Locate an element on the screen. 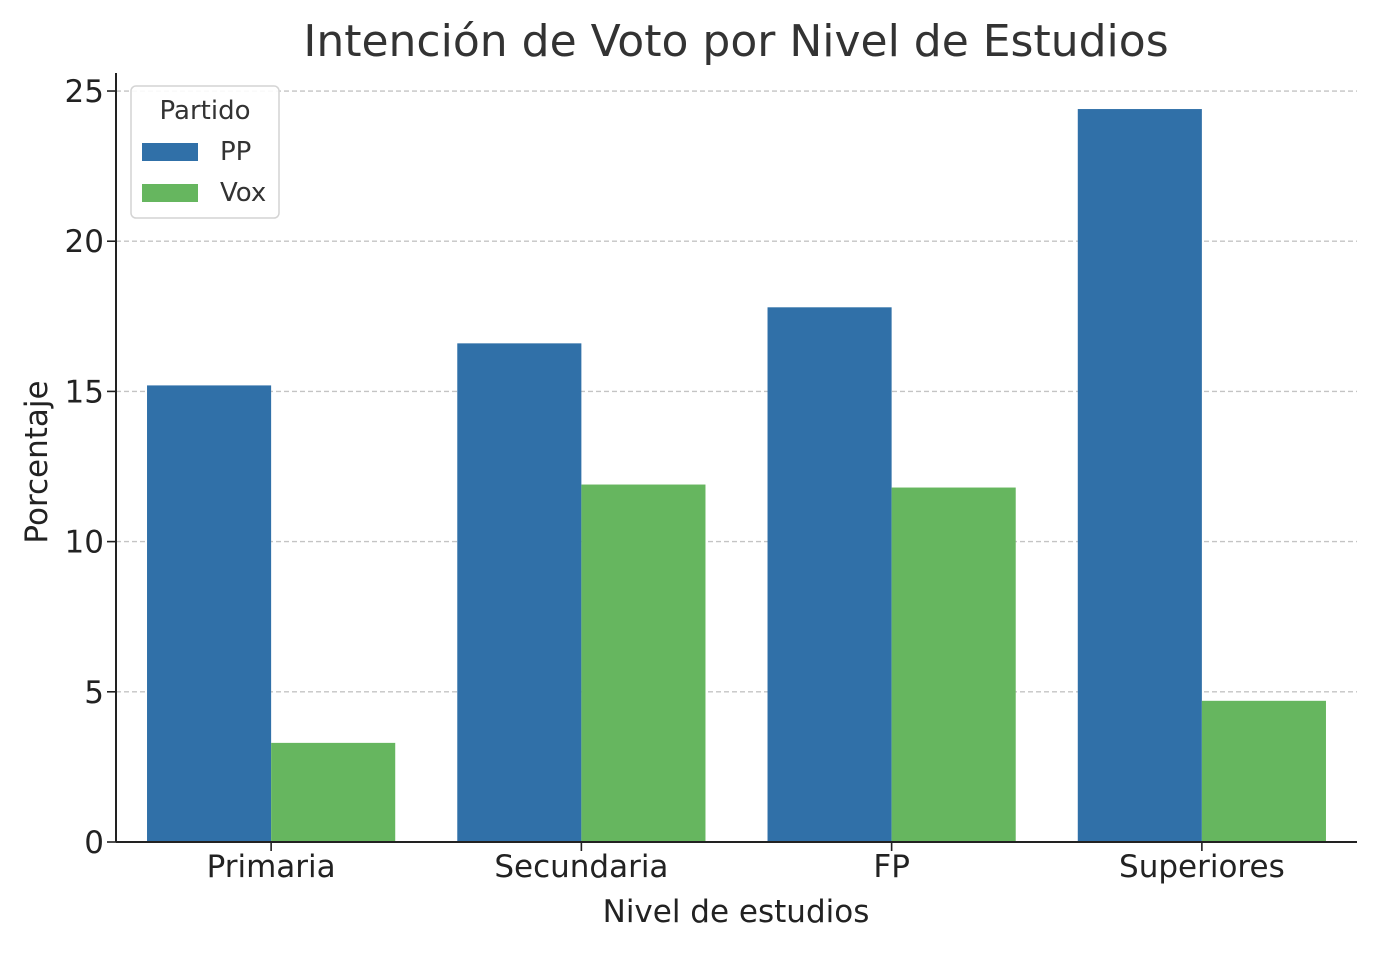  y-tick-label: 0 is located at coordinates (94, 843).